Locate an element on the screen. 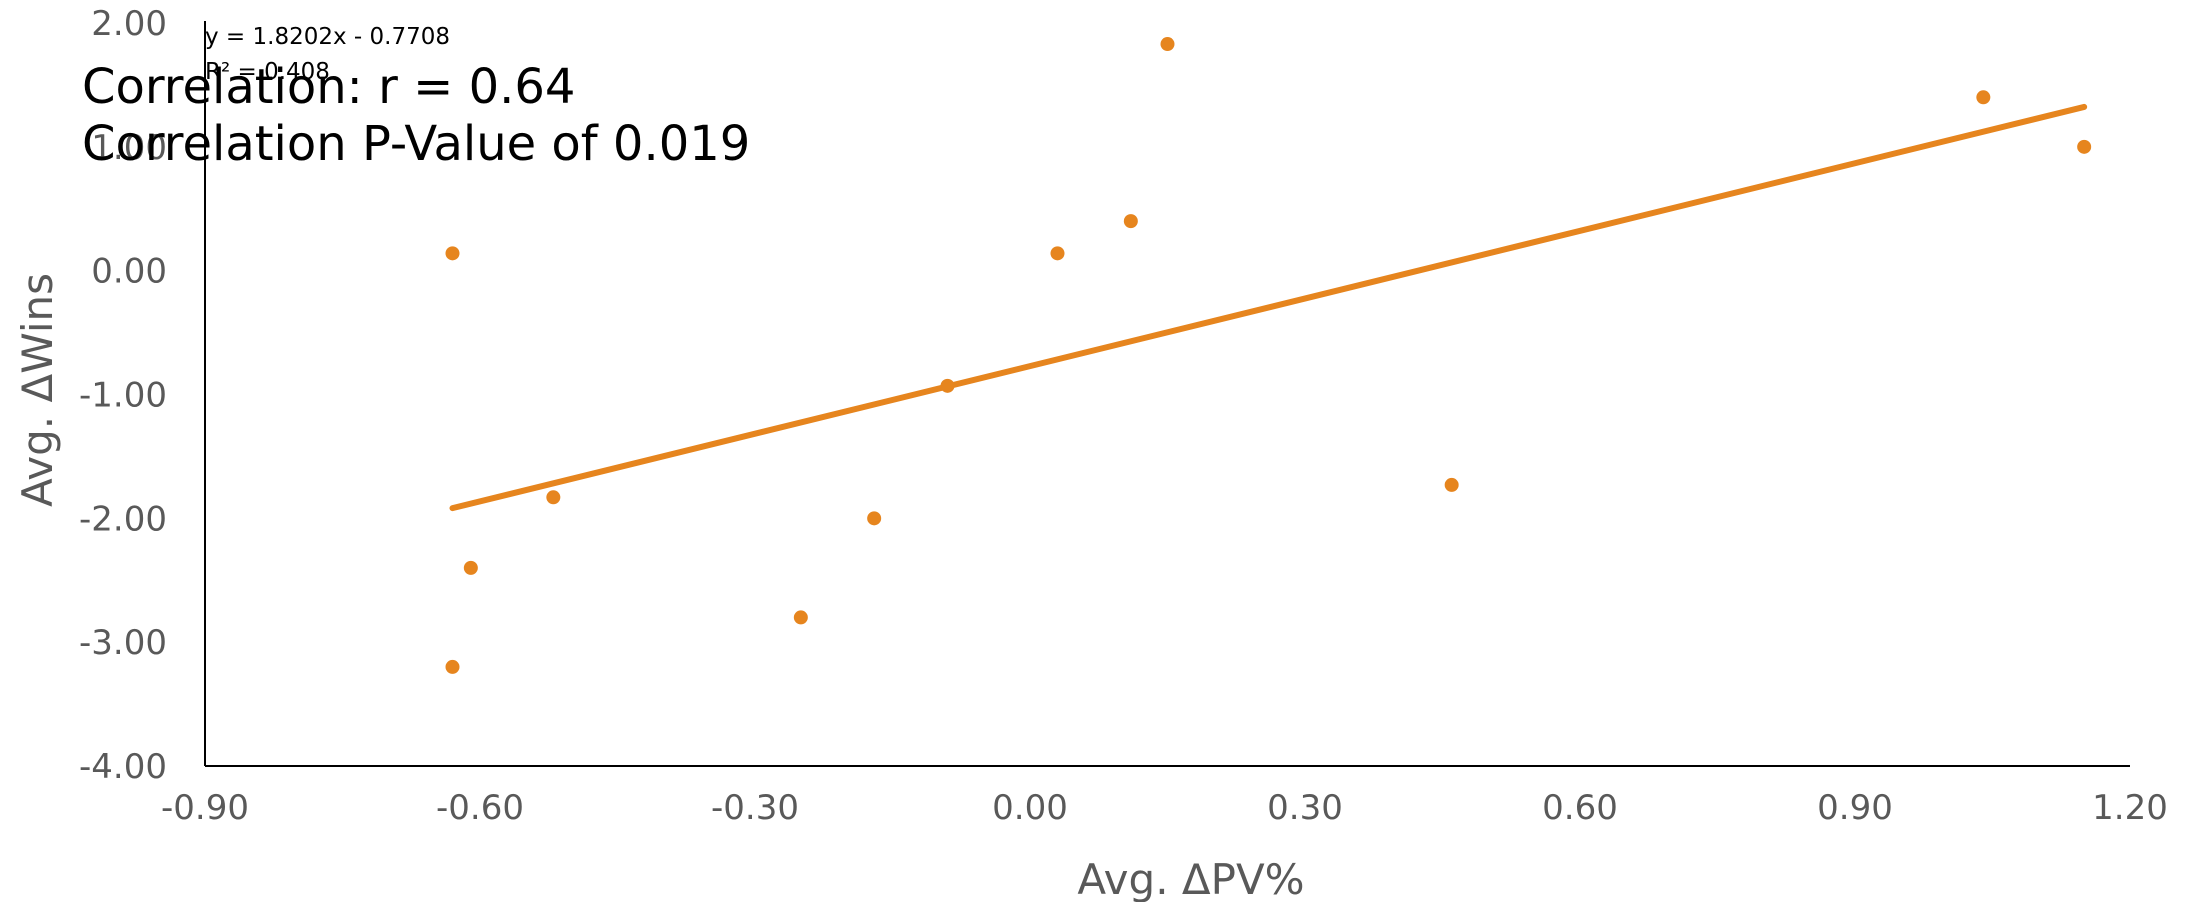  y-axis-title: Avg. ΔWins is located at coordinates (37, 390).